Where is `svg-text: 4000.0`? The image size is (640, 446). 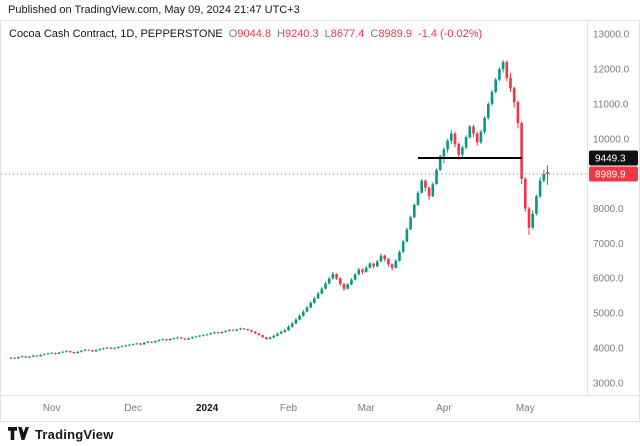 svg-text: 4000.0 is located at coordinates (608, 348).